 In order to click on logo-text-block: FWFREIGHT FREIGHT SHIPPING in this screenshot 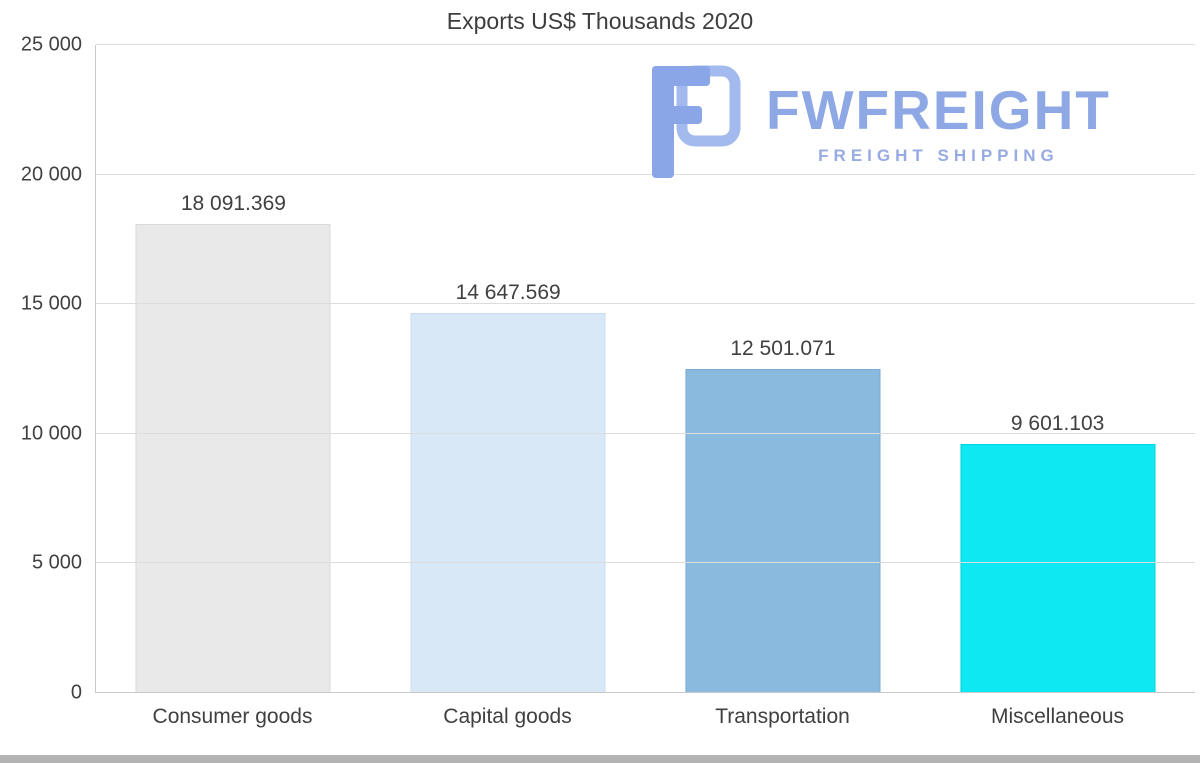, I will do `click(938, 122)`.